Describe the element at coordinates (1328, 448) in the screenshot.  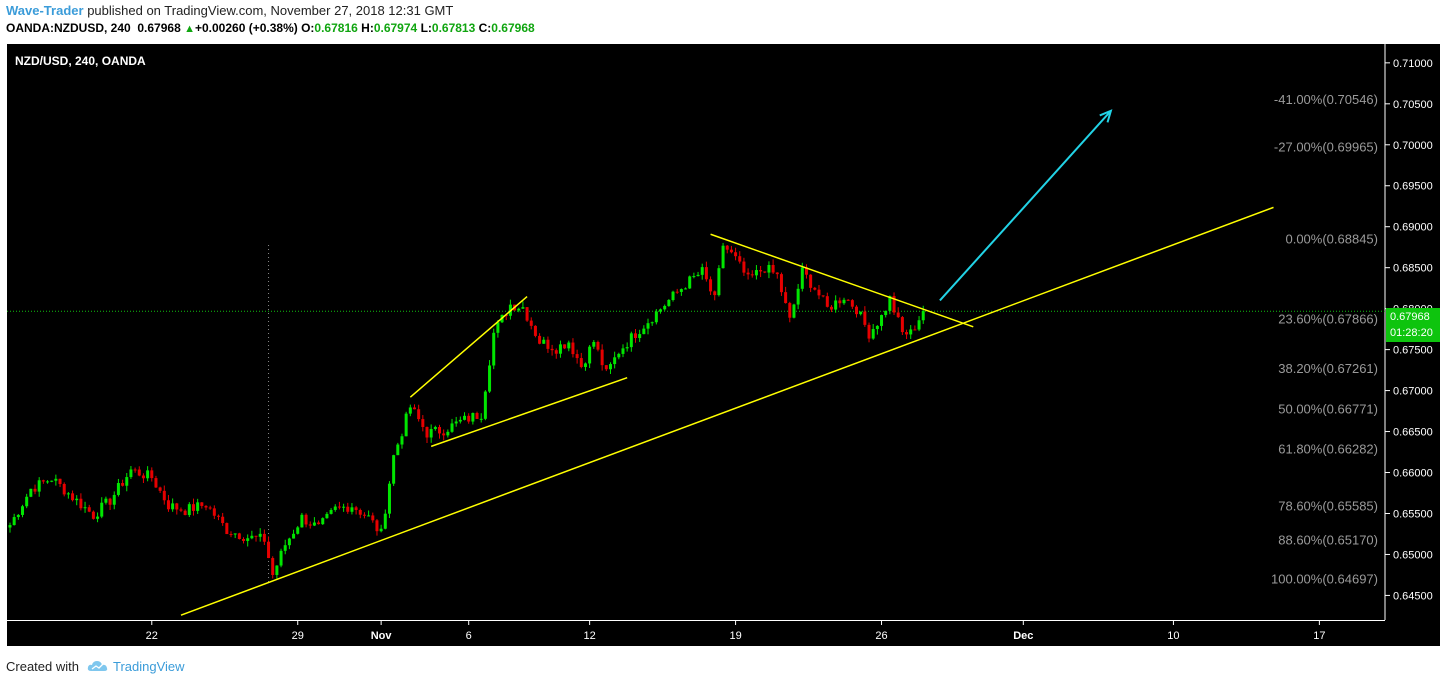
I see `fib-level-label: 61.80%(0.66282)` at that location.